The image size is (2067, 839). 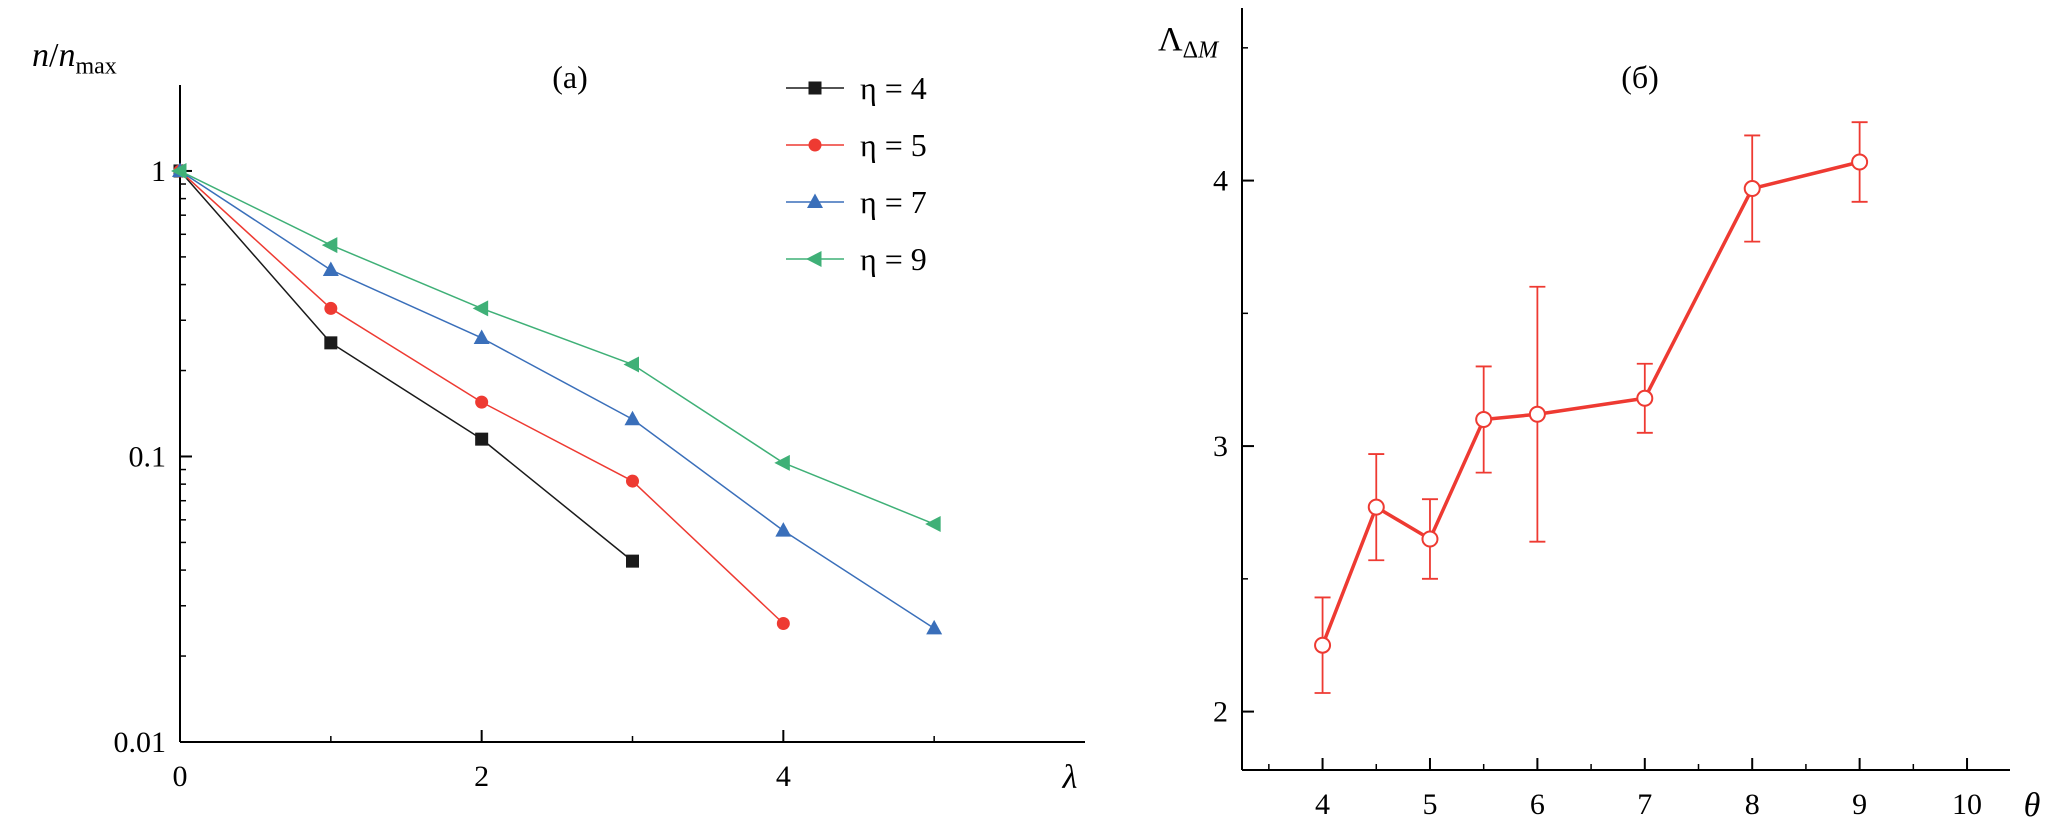 I want to click on x-axis-label: θ, so click(x=2032, y=805).